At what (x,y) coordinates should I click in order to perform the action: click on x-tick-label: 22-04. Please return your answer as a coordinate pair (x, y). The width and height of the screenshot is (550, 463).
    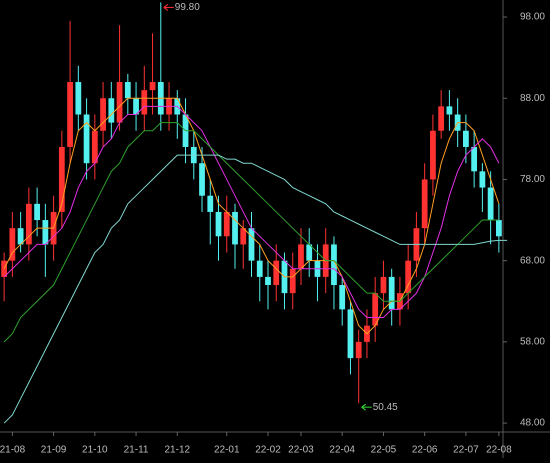
    Looking at the image, I should click on (342, 450).